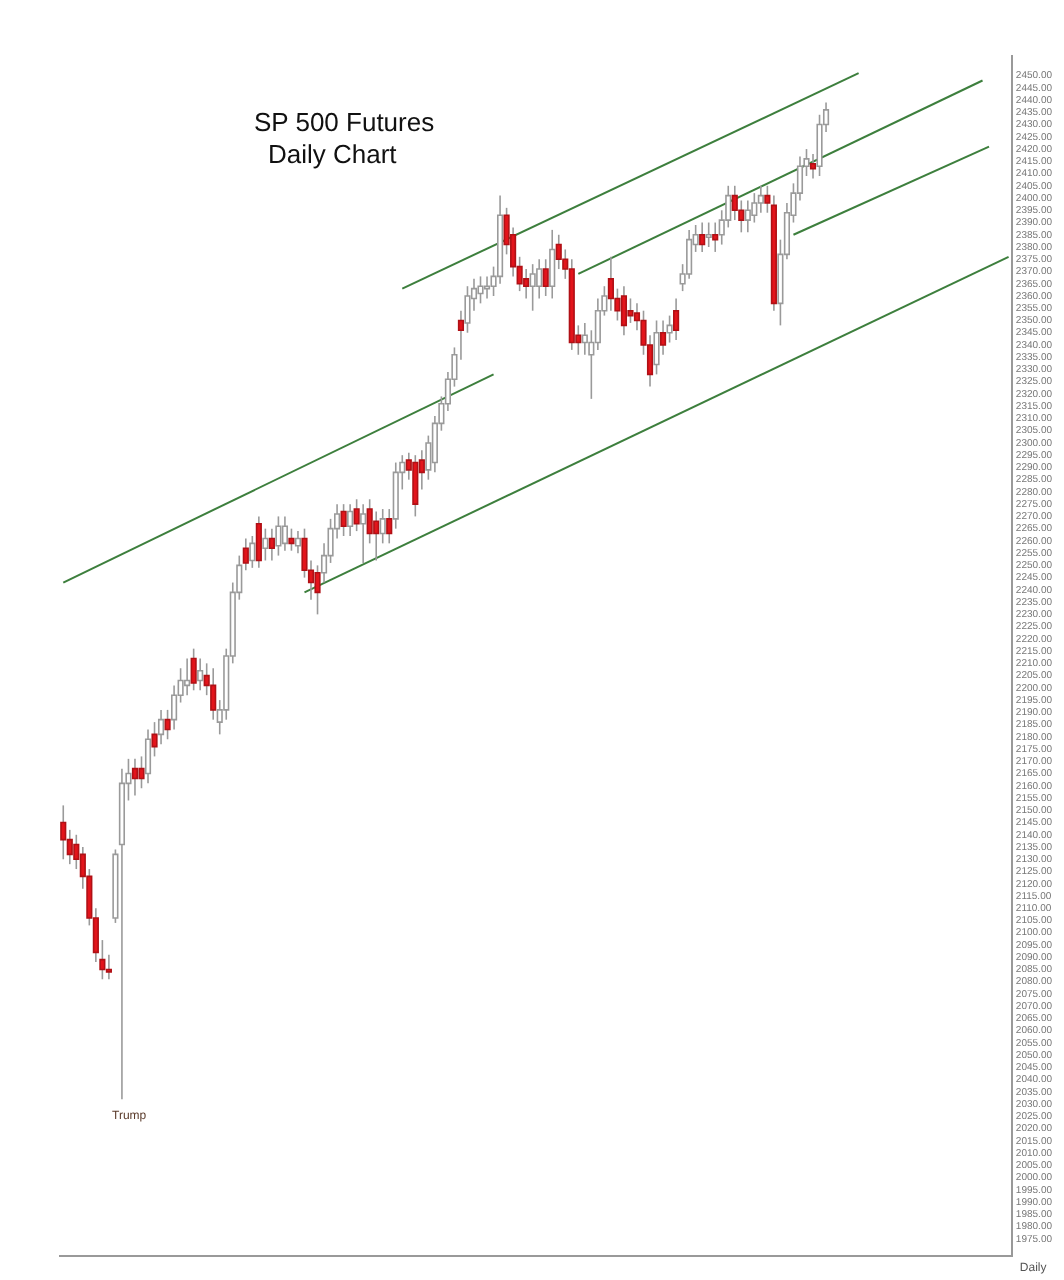 Image resolution: width=1064 pixels, height=1280 pixels. What do you see at coordinates (345, 122) in the screenshot?
I see `text: SP 500 Futures` at bounding box center [345, 122].